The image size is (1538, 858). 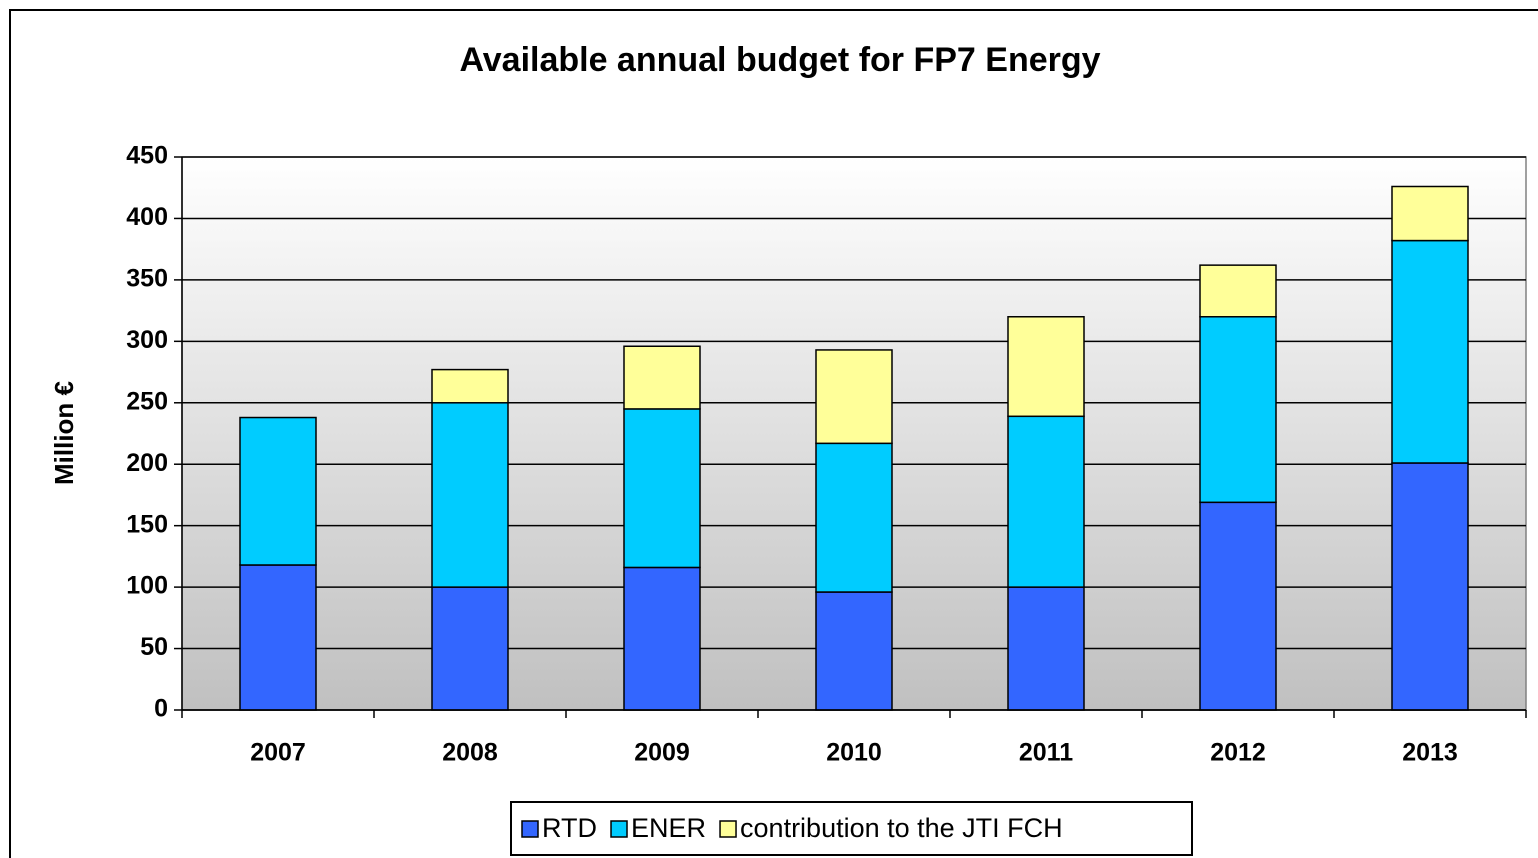 I want to click on x-tick-label: 2008, so click(x=470, y=753).